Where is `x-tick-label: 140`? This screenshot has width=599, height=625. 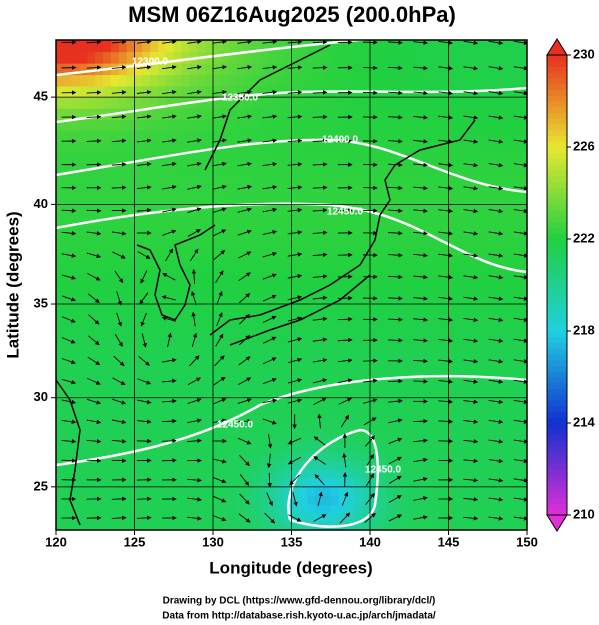 x-tick-label: 140 is located at coordinates (370, 541).